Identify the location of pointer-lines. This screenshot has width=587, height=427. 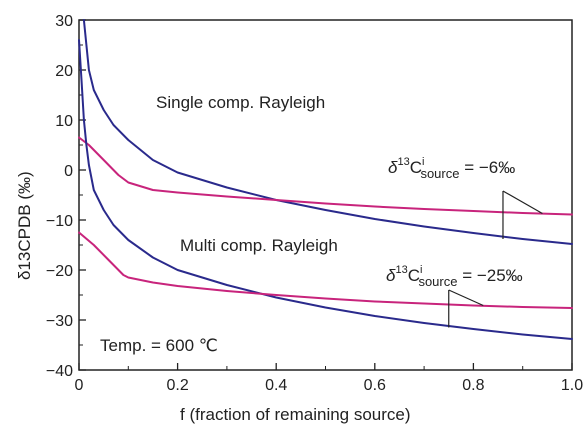
(495, 259).